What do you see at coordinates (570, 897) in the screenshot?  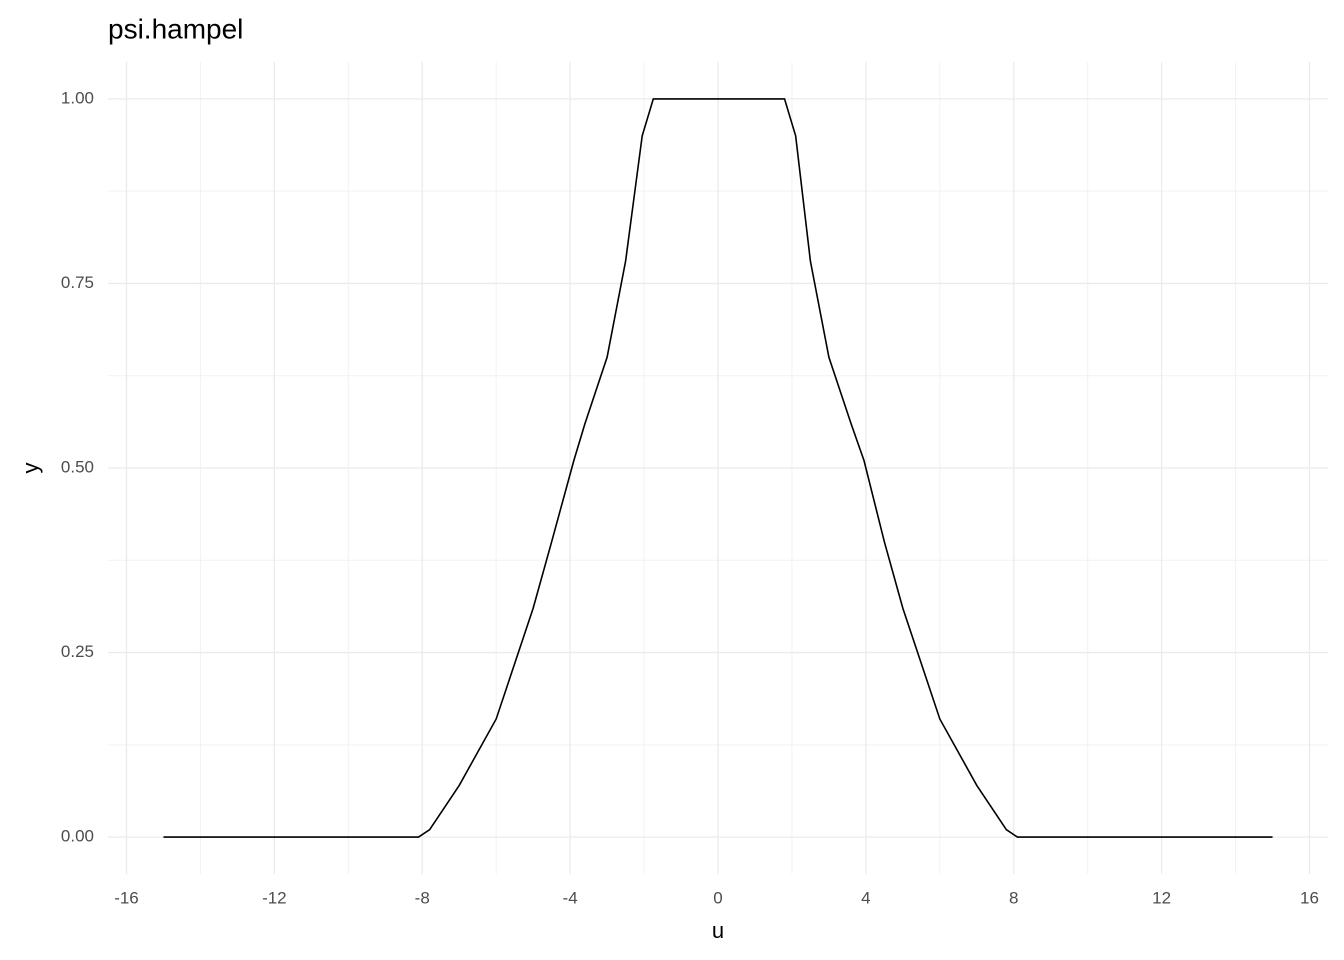 I see `x-tick-label: -4` at bounding box center [570, 897].